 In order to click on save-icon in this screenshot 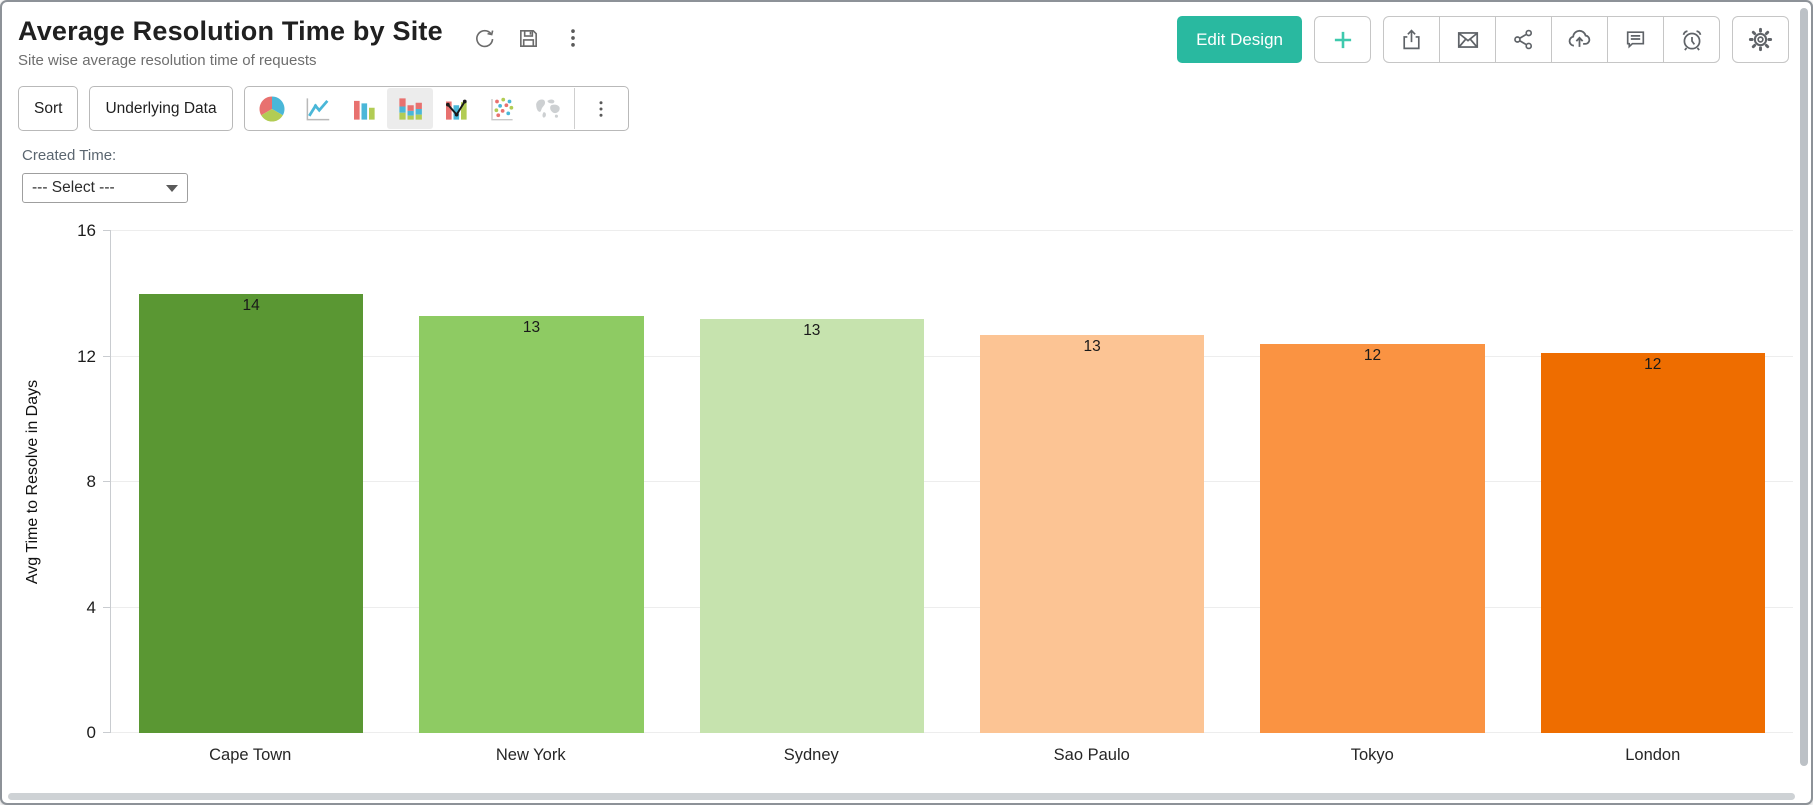, I will do `click(529, 38)`.